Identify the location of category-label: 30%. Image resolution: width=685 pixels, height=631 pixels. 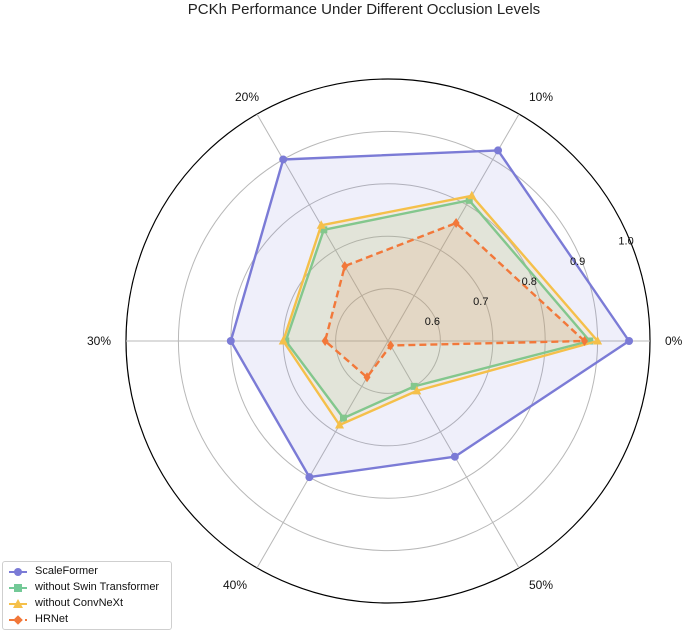
(99, 341).